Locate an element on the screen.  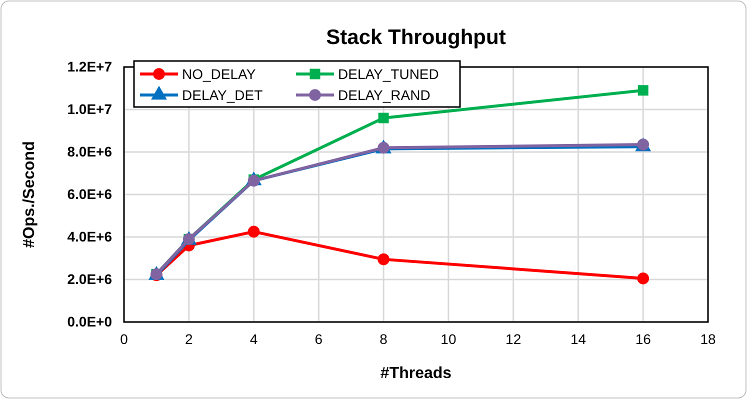
x-tick-label: 12 is located at coordinates (514, 338).